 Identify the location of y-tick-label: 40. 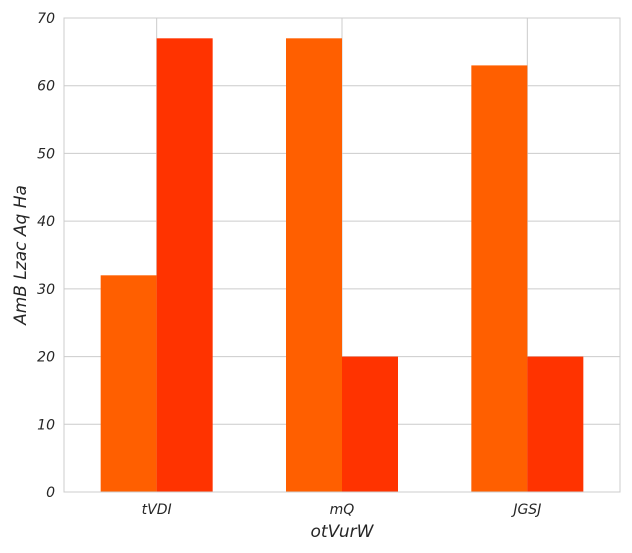
(46, 222).